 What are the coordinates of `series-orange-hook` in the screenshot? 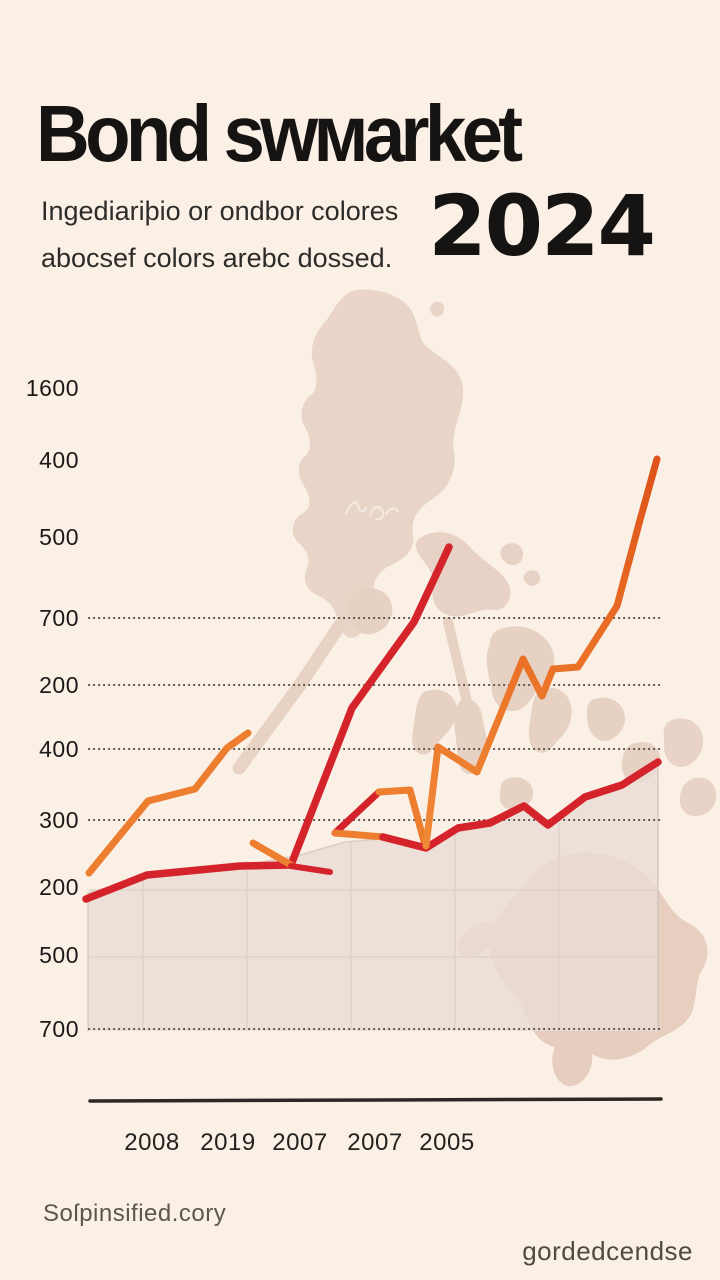 It's located at (272, 854).